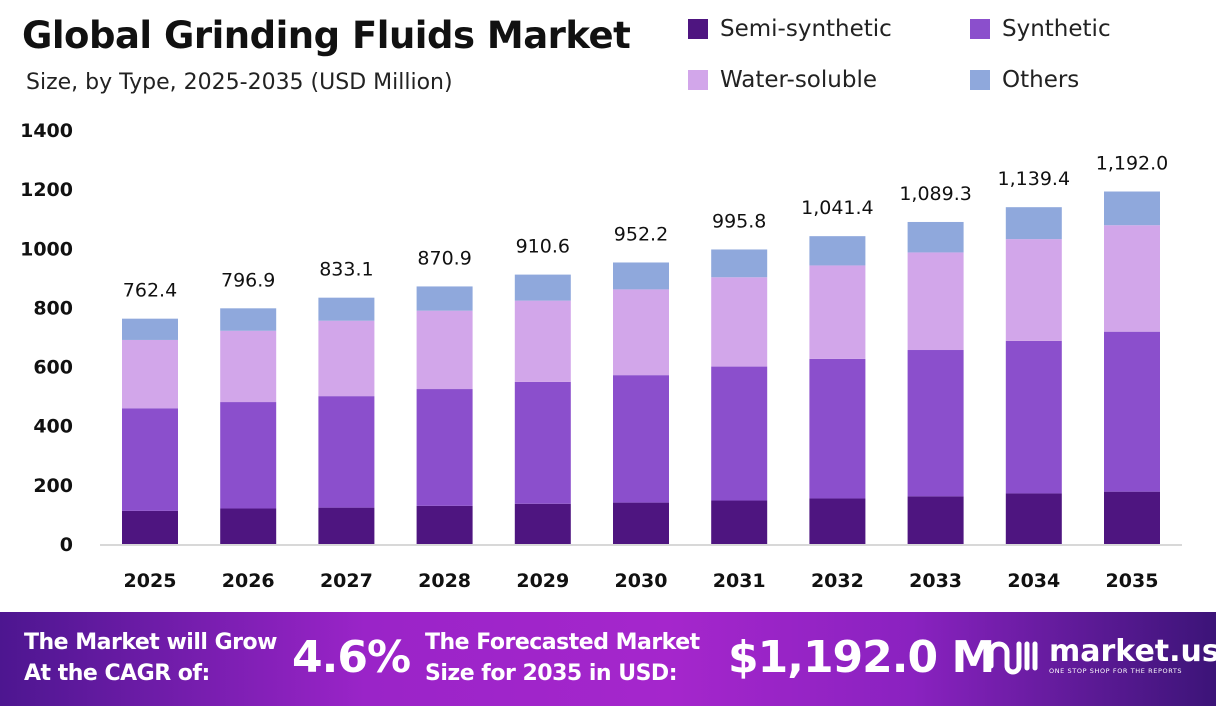 This screenshot has width=1216, height=706. What do you see at coordinates (46, 131) in the screenshot?
I see `y-tick-label: 1400` at bounding box center [46, 131].